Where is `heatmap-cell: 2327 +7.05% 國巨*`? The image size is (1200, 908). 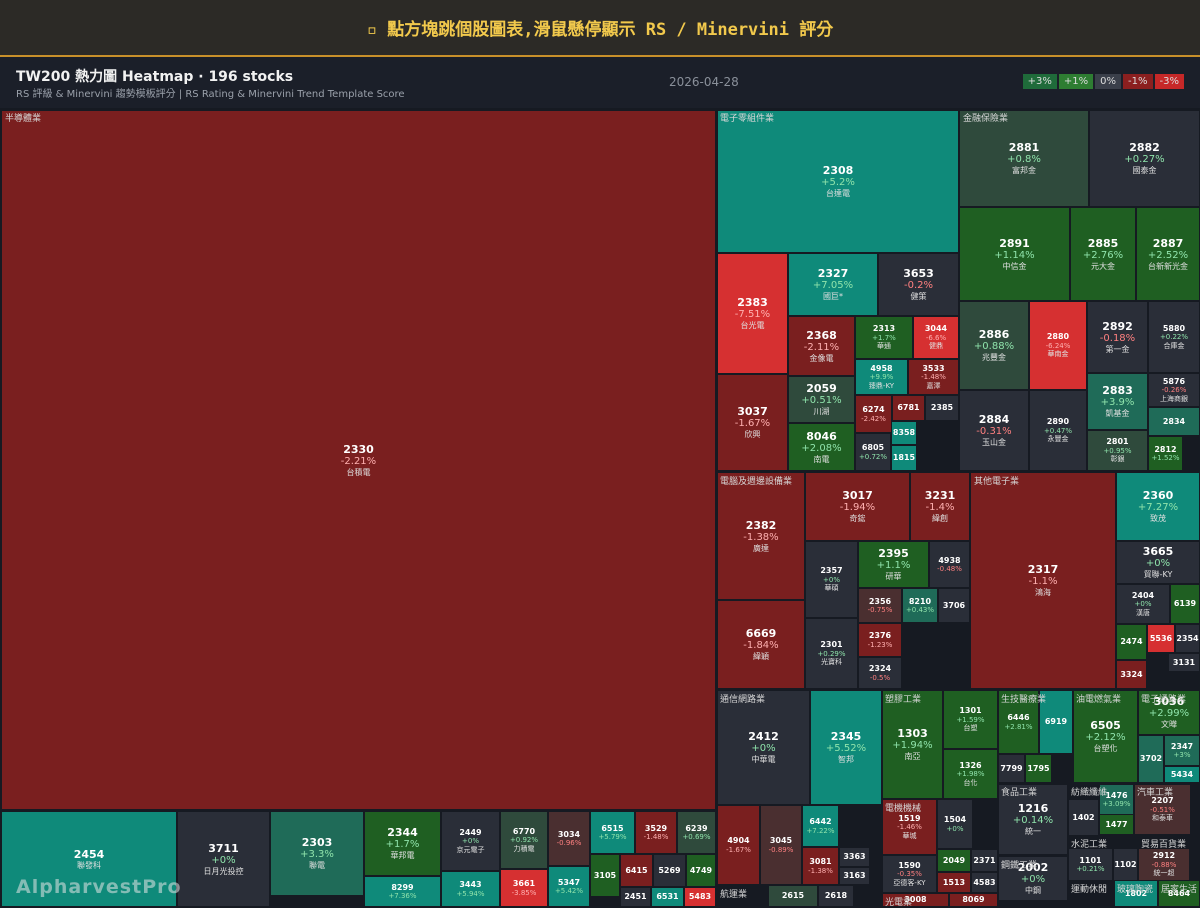 heatmap-cell: 2327 +7.05% 國巨* is located at coordinates (833, 284).